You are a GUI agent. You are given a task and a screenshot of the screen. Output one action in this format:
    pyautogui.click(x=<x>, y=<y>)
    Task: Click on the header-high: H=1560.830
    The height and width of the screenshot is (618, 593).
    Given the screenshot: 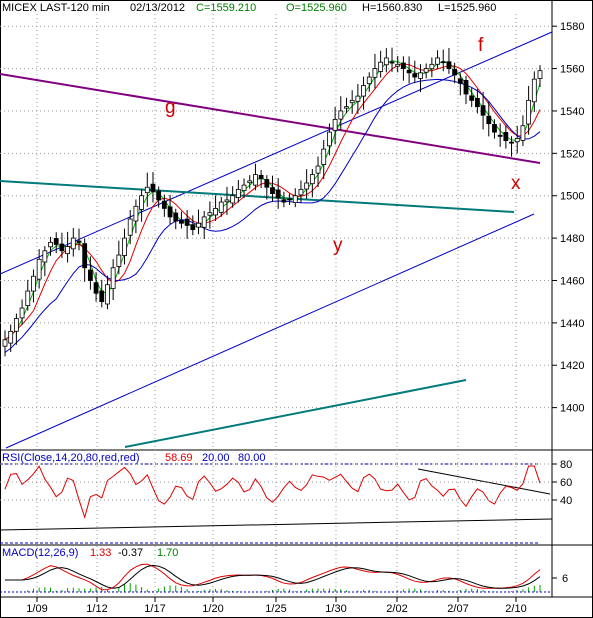 What is the action you would take?
    pyautogui.click(x=392, y=8)
    